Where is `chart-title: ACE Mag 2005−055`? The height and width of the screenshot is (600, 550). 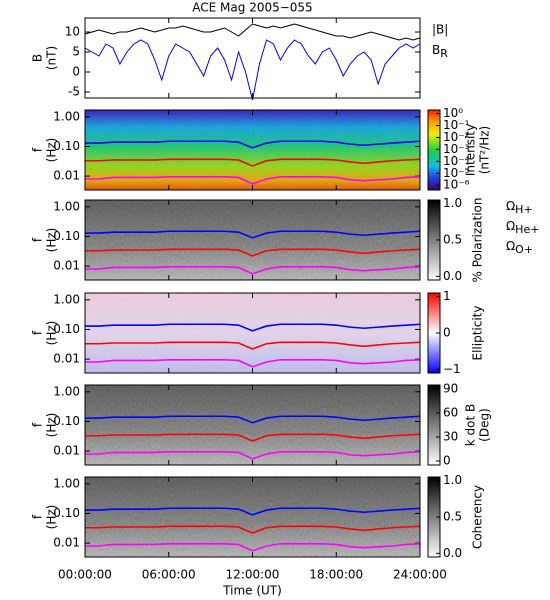 chart-title: ACE Mag 2005−055 is located at coordinates (252, 8).